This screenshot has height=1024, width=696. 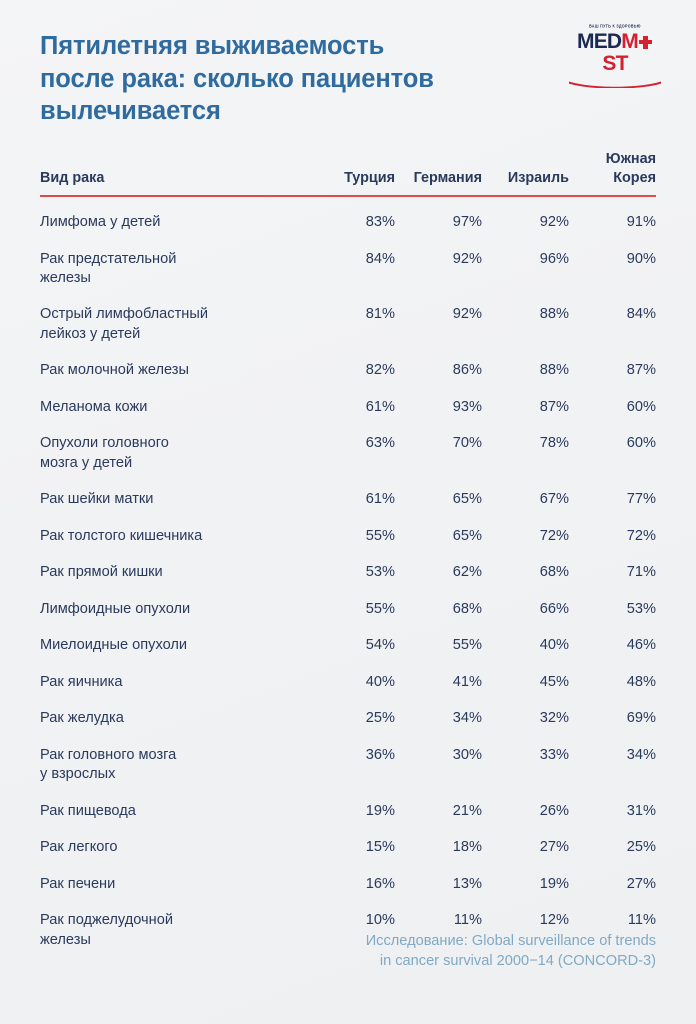 What do you see at coordinates (554, 681) in the screenshot?
I see `cell-israel: 45%` at bounding box center [554, 681].